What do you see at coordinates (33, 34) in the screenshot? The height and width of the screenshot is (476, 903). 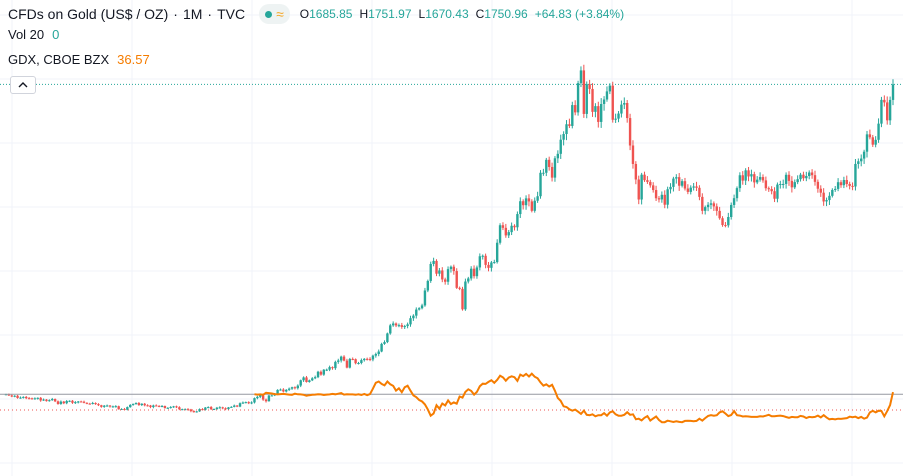 I see `volume-legend-row: Vol 20 0` at bounding box center [33, 34].